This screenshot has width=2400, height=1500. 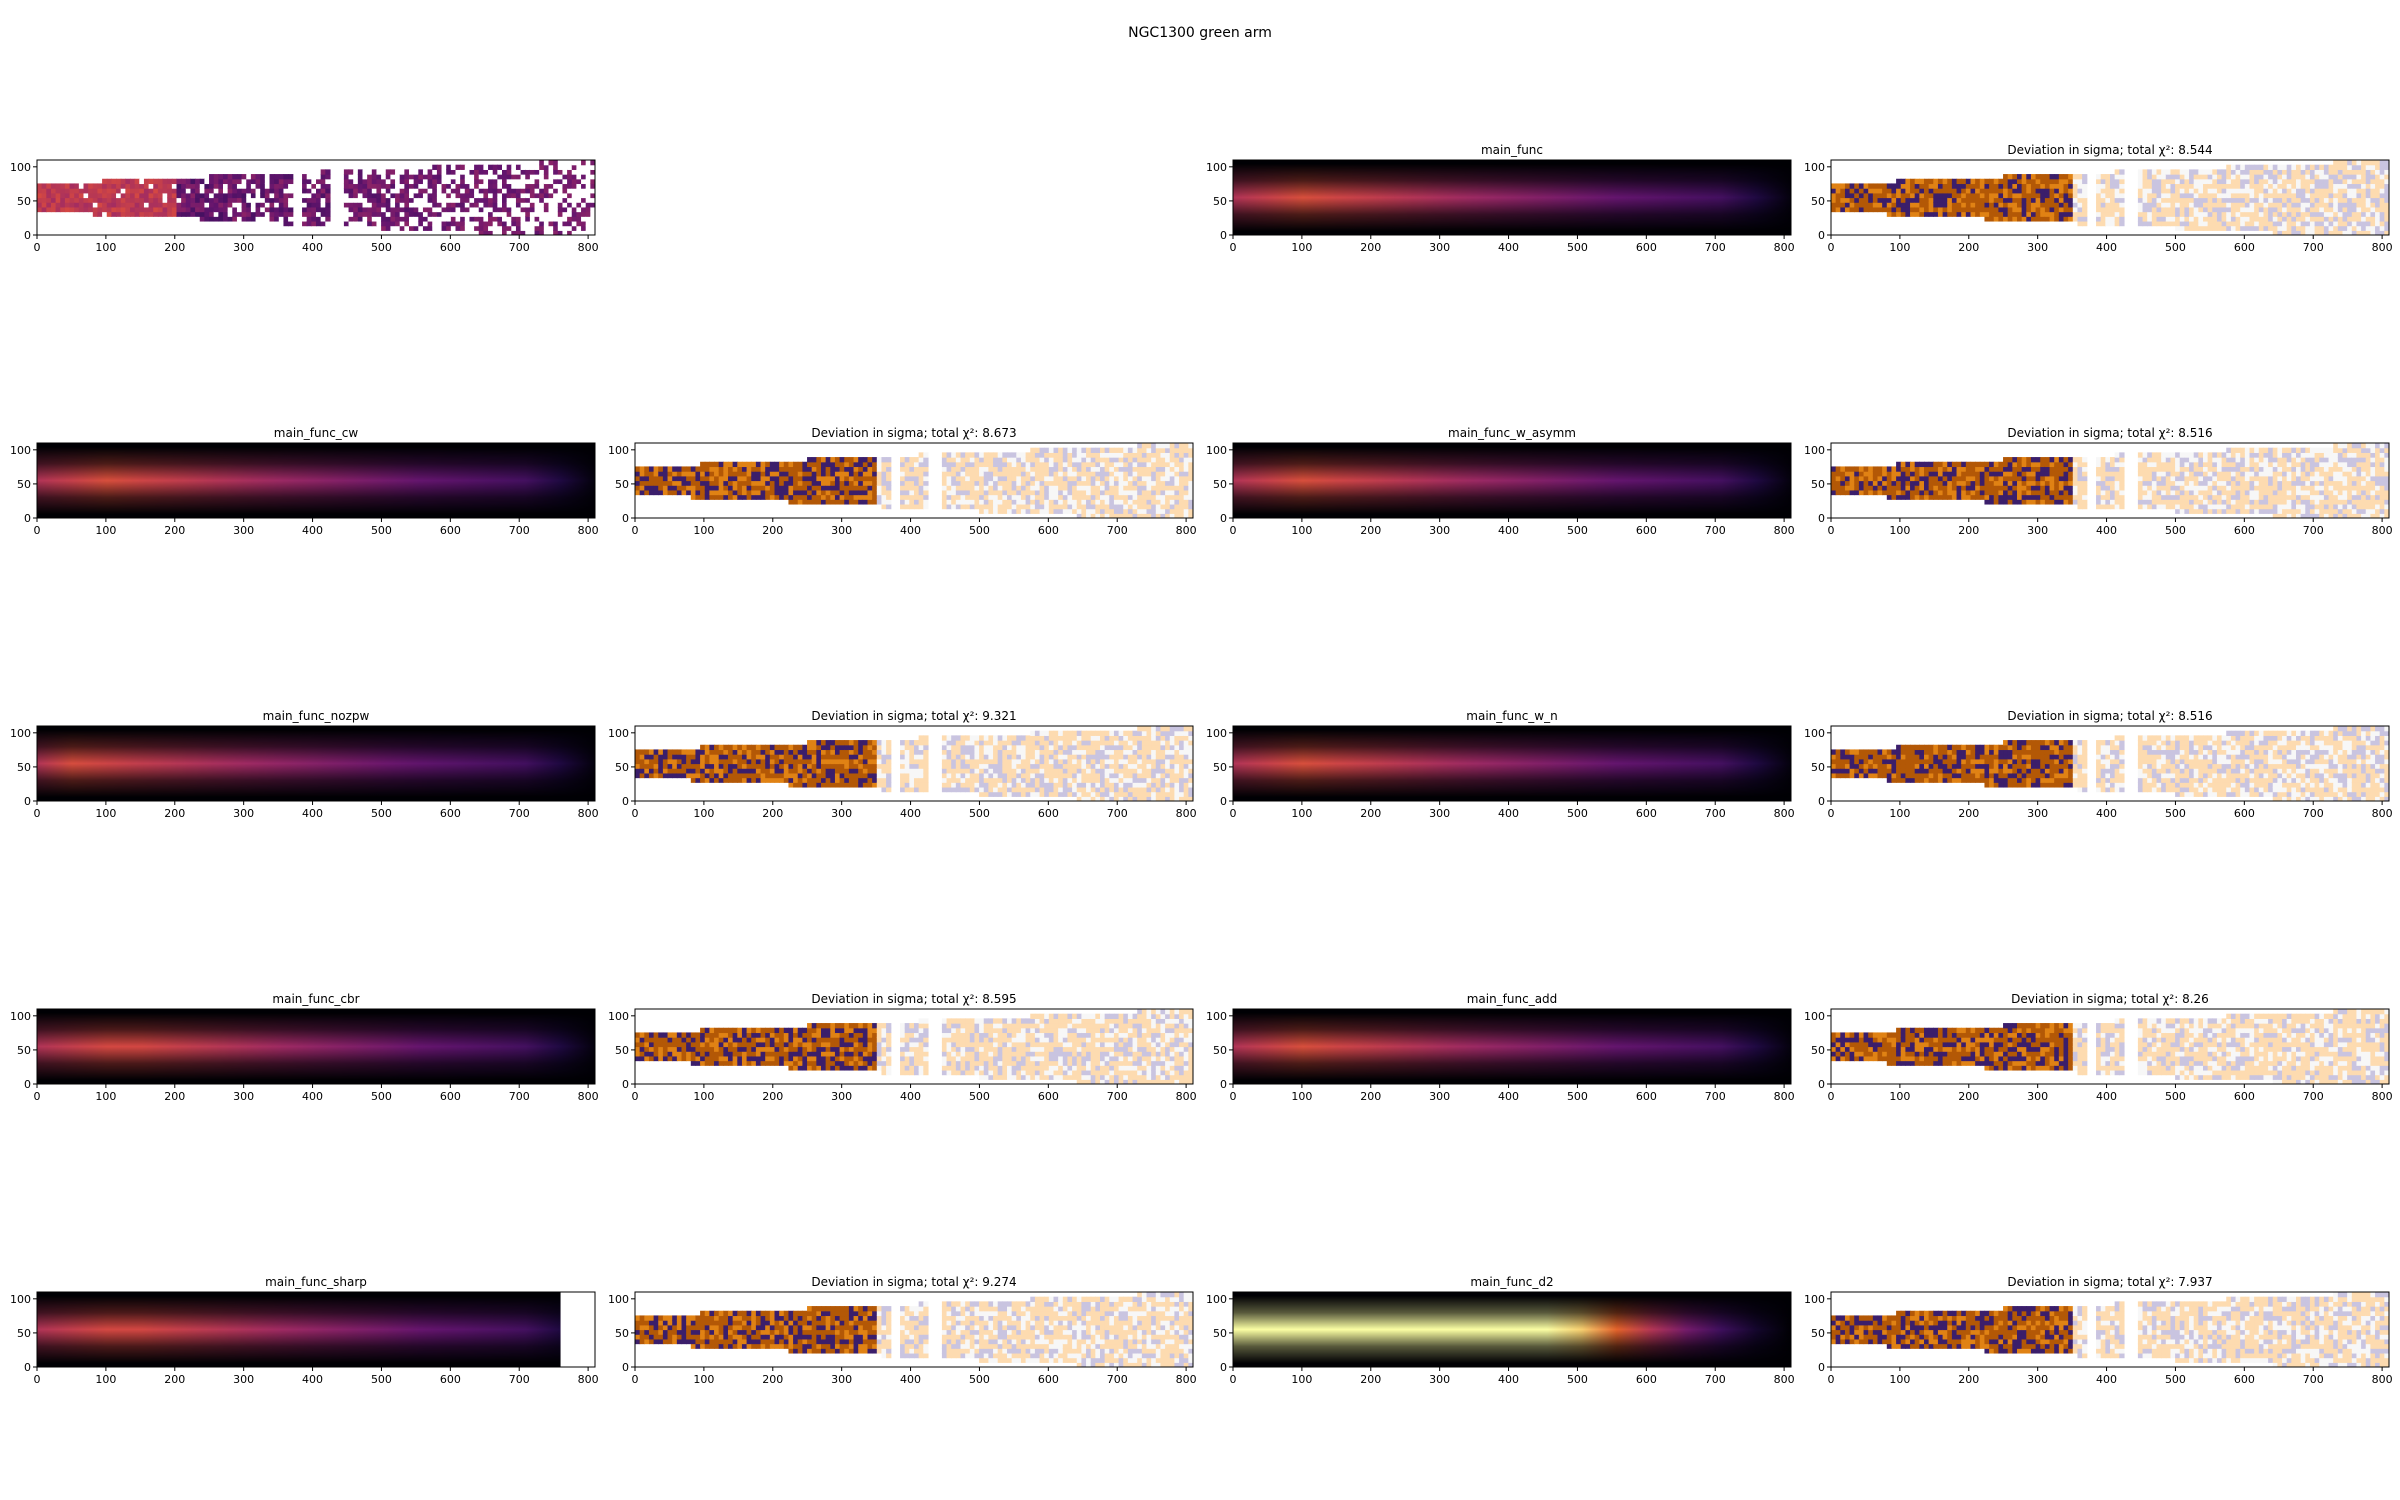 What do you see at coordinates (1512, 999) in the screenshot?
I see `panel-title: main_func_add` at bounding box center [1512, 999].